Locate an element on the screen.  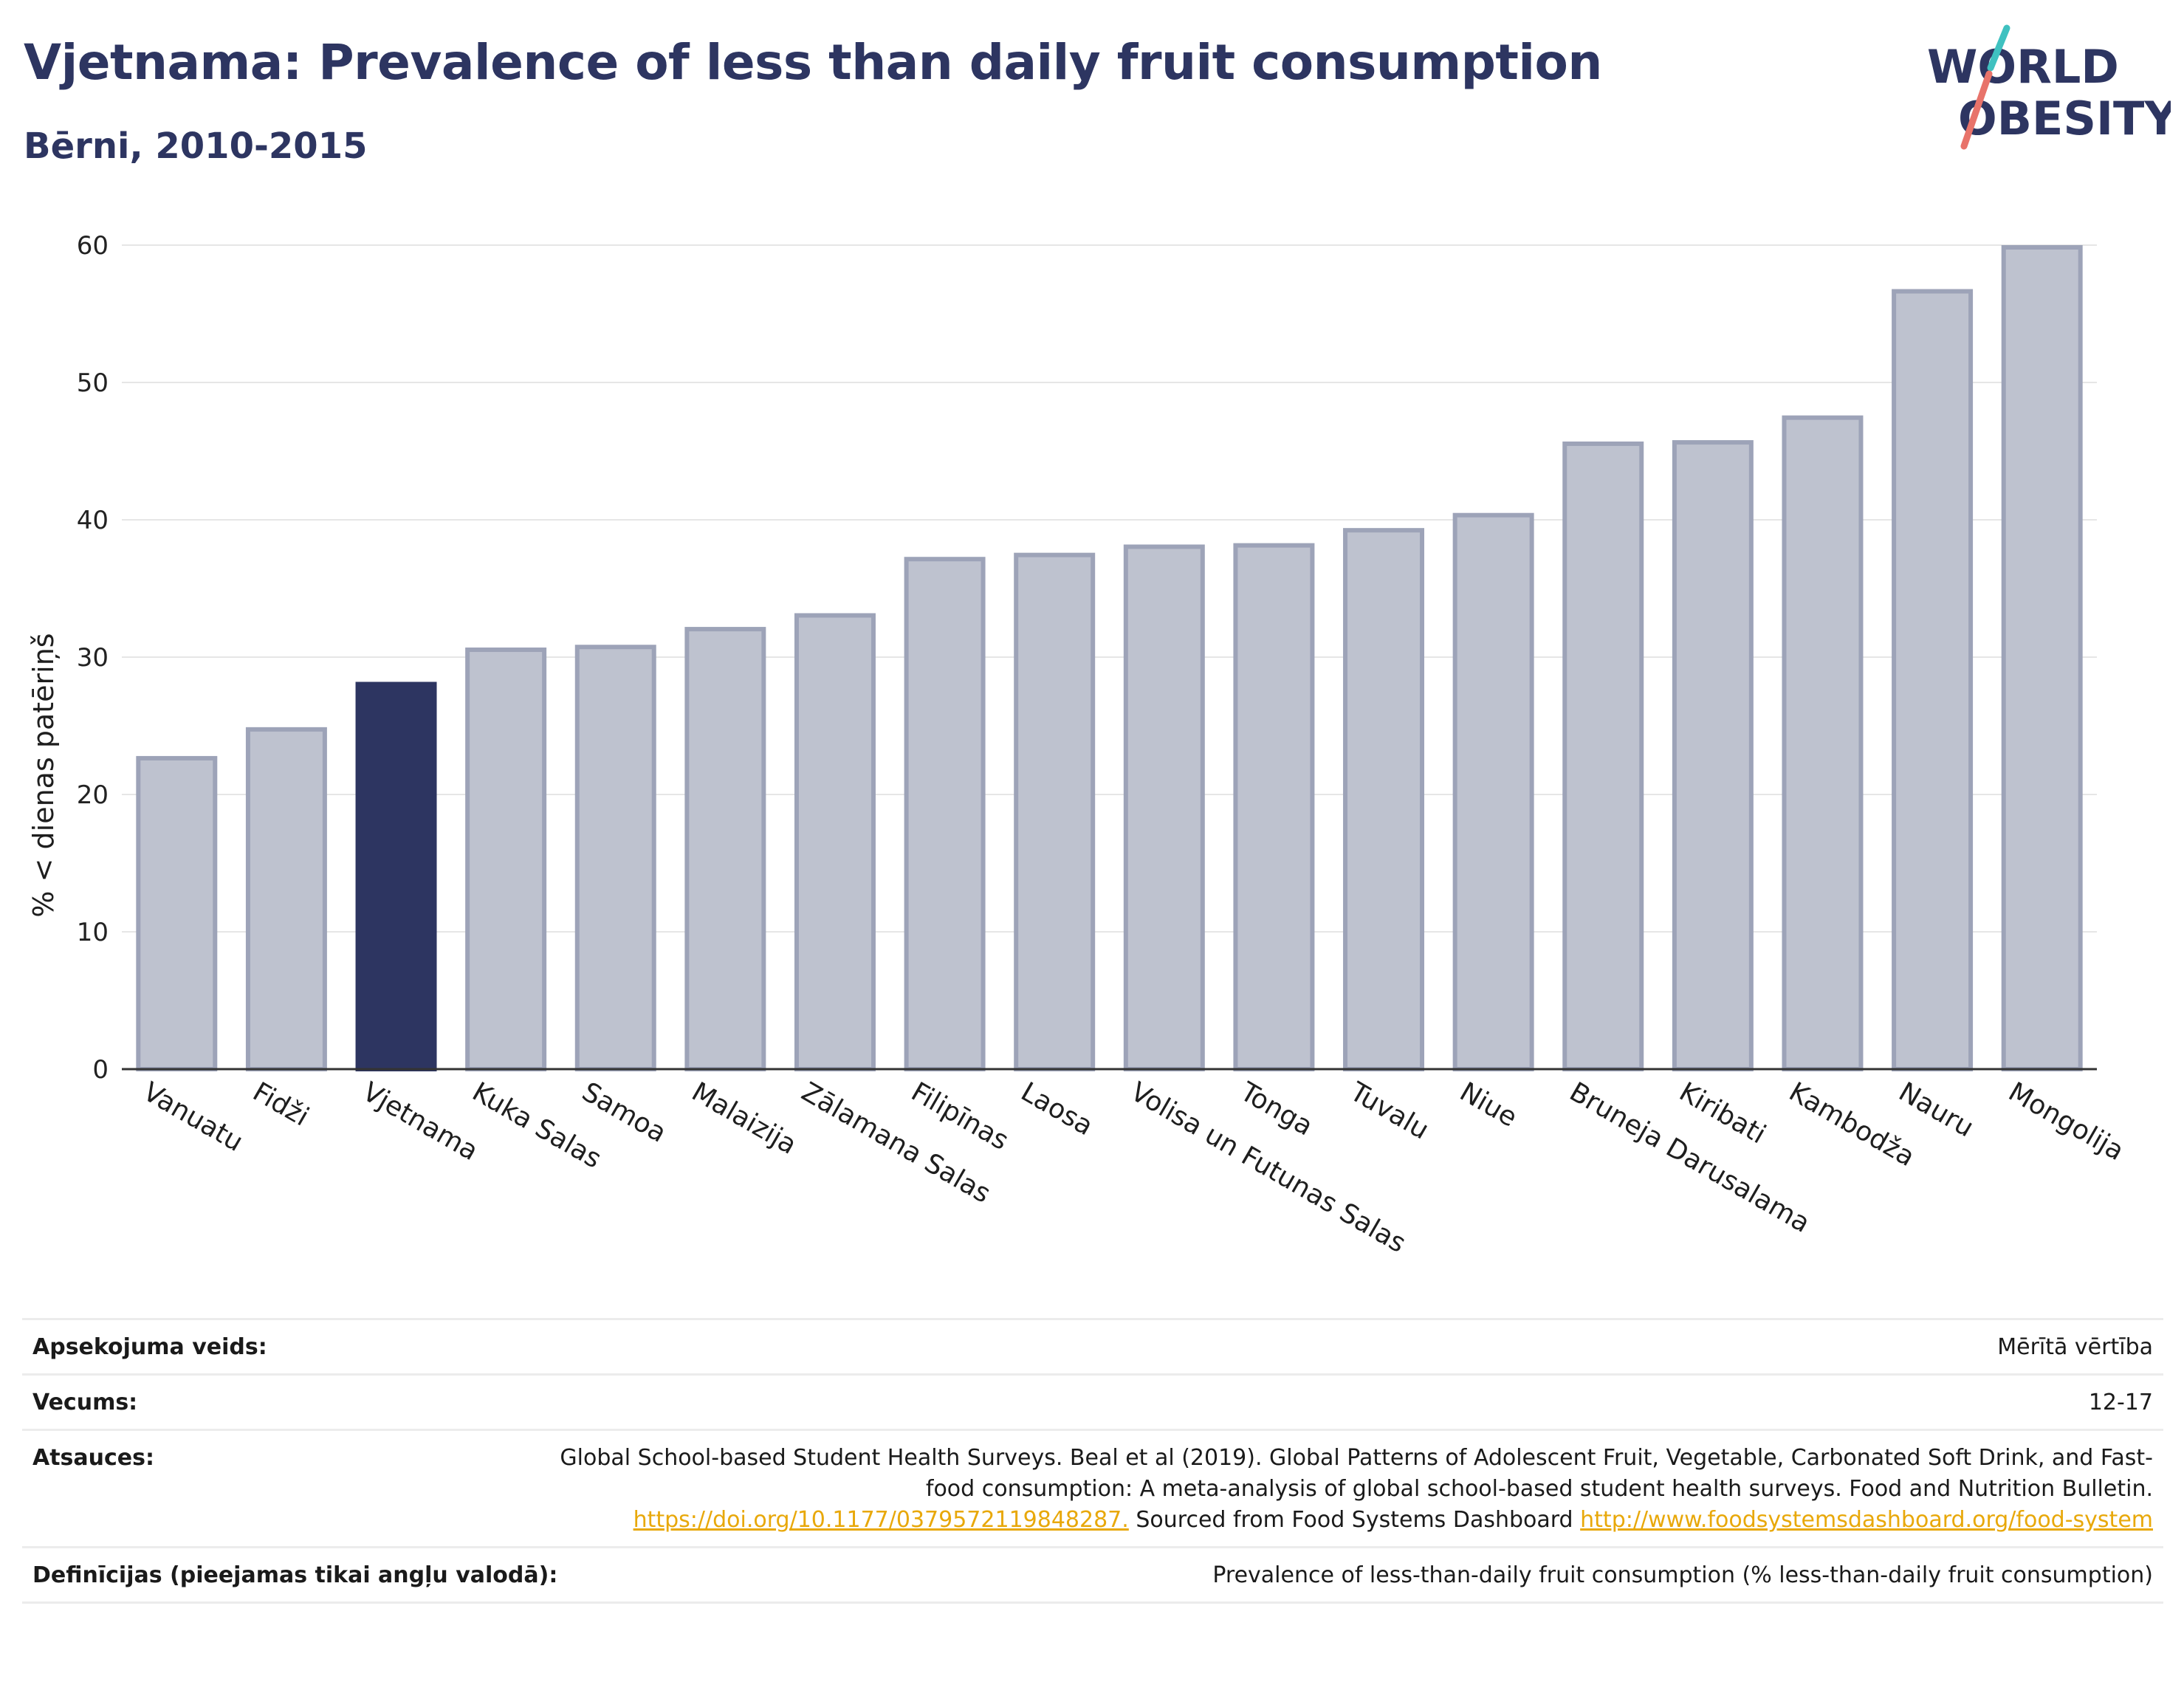
logo-slash-teal is located at coordinates (1999, 48).